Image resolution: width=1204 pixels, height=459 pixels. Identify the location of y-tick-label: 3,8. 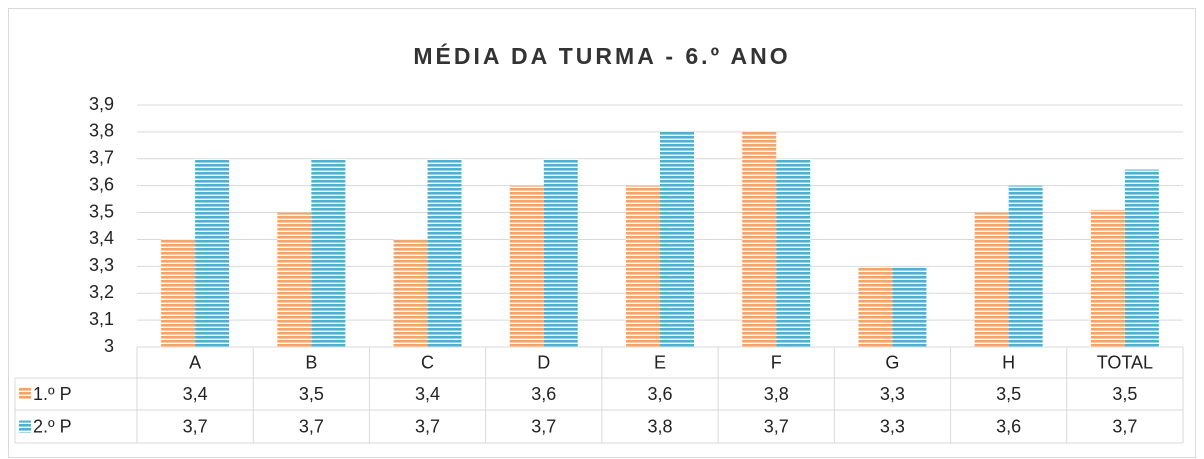
(101, 131).